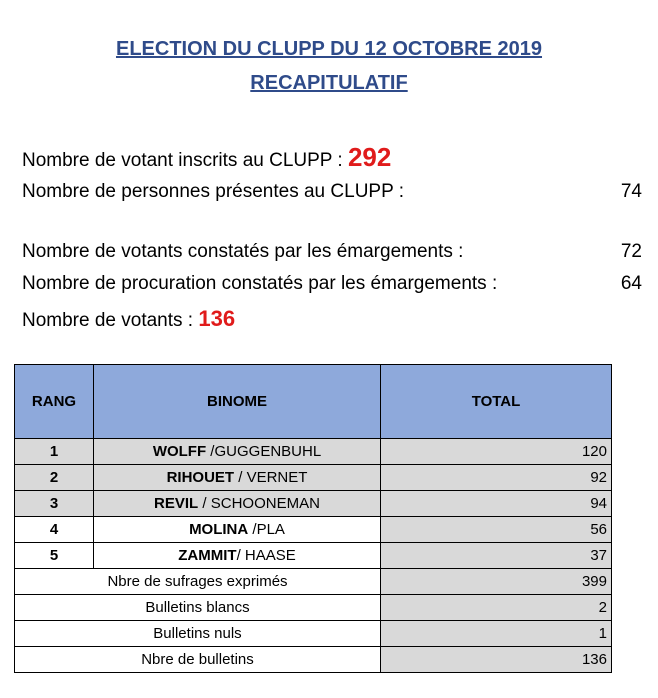 The image size is (658, 698). What do you see at coordinates (631, 251) in the screenshot?
I see `emargements-value: 72` at bounding box center [631, 251].